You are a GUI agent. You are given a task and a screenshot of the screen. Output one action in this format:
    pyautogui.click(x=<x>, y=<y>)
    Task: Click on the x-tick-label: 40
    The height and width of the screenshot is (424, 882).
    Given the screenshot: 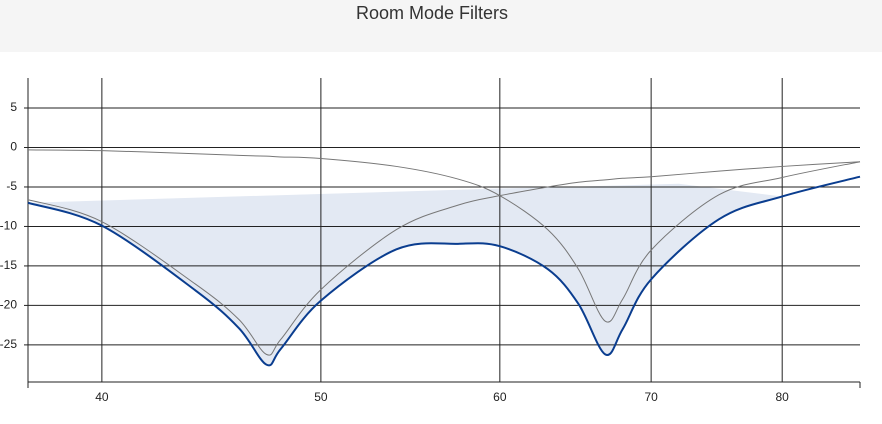 What is the action you would take?
    pyautogui.click(x=102, y=397)
    